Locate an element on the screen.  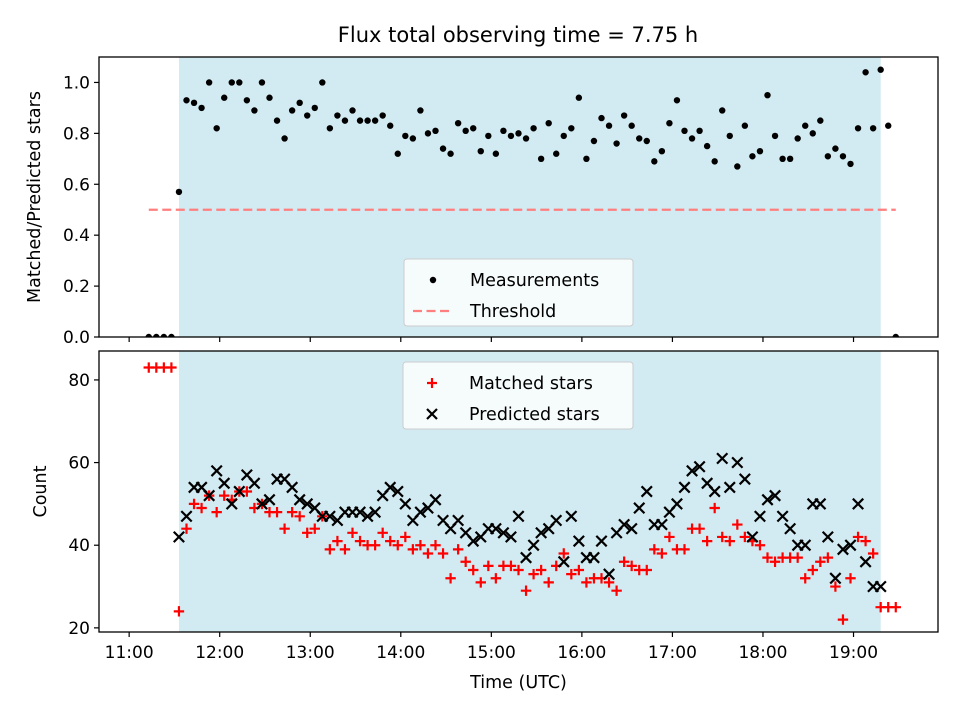
y-tick-label: 40 is located at coordinates (79, 546).